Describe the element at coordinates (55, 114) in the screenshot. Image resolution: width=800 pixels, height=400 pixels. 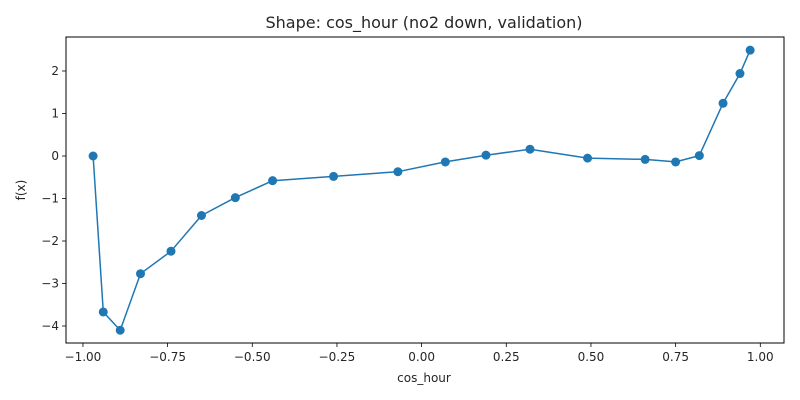
I see `y-tick-label: 1` at that location.